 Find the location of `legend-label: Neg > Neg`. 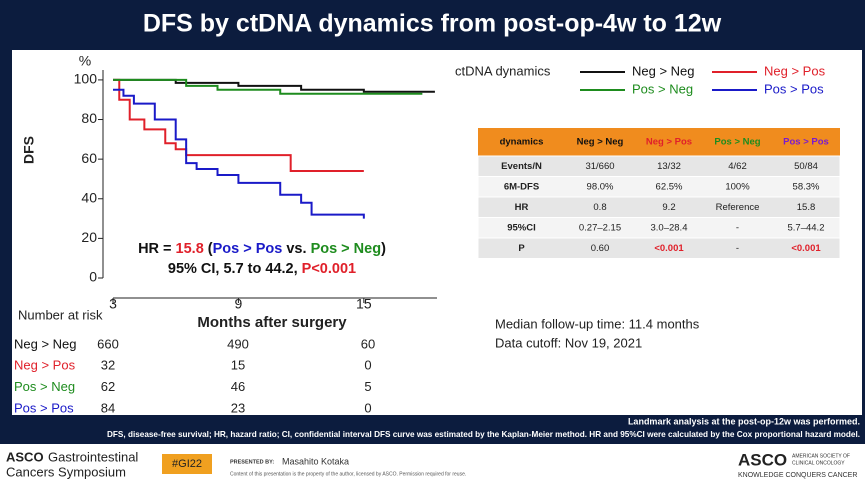

legend-label: Neg > Neg is located at coordinates (663, 70).